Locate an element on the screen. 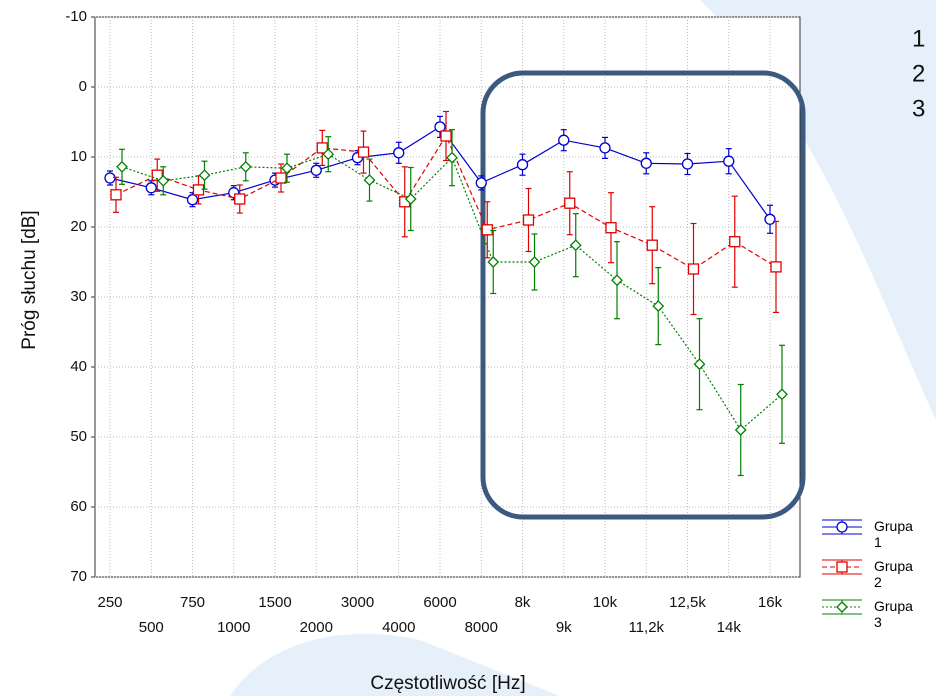 This screenshot has width=936, height=696. x-tick-label: 16k is located at coordinates (770, 602).